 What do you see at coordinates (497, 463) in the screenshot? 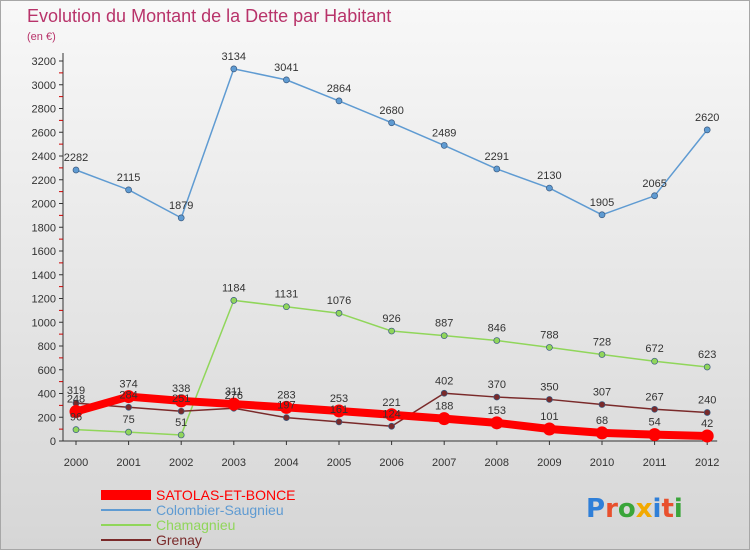
I see `x-tick-label: 2008` at bounding box center [497, 463].